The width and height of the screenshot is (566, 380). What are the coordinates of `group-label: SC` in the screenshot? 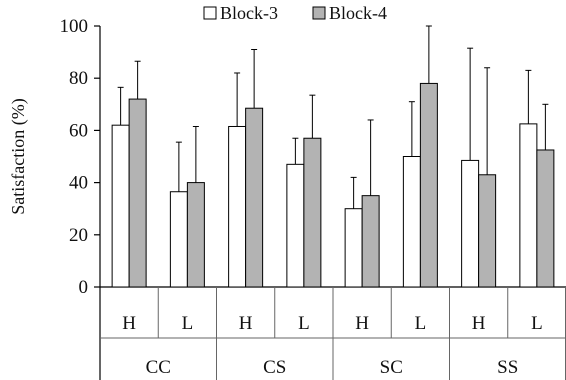 It's located at (391, 367).